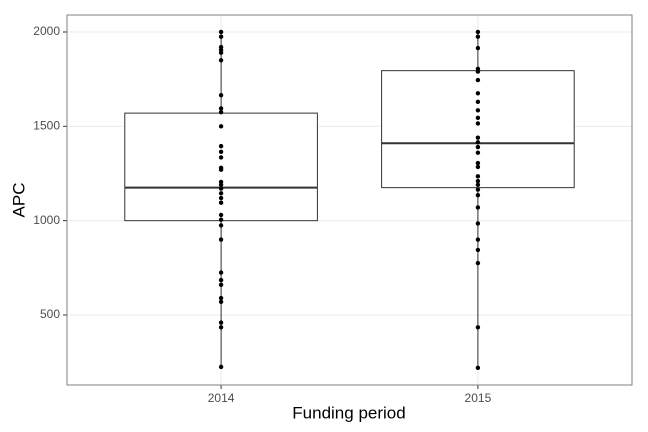  Describe the element at coordinates (46, 220) in the screenshot. I see `y-tick-label: 1000` at that location.